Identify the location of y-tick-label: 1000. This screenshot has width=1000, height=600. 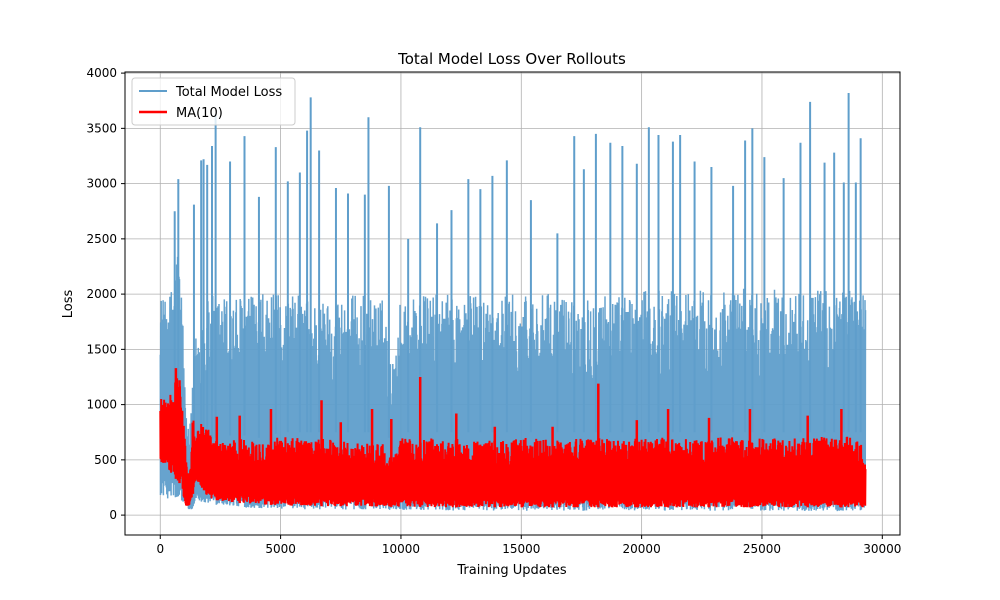
(101, 405).